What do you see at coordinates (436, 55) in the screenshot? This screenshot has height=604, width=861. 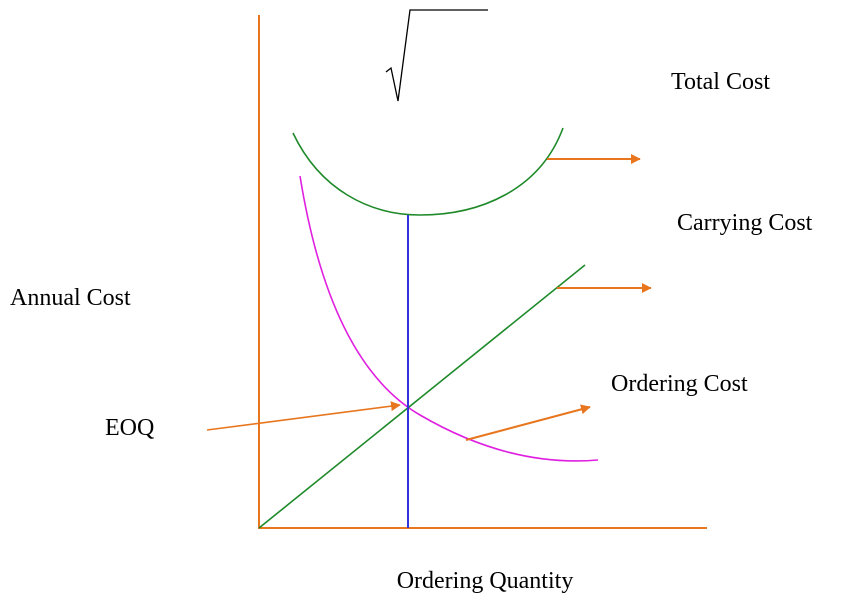 I see `radical-sign` at bounding box center [436, 55].